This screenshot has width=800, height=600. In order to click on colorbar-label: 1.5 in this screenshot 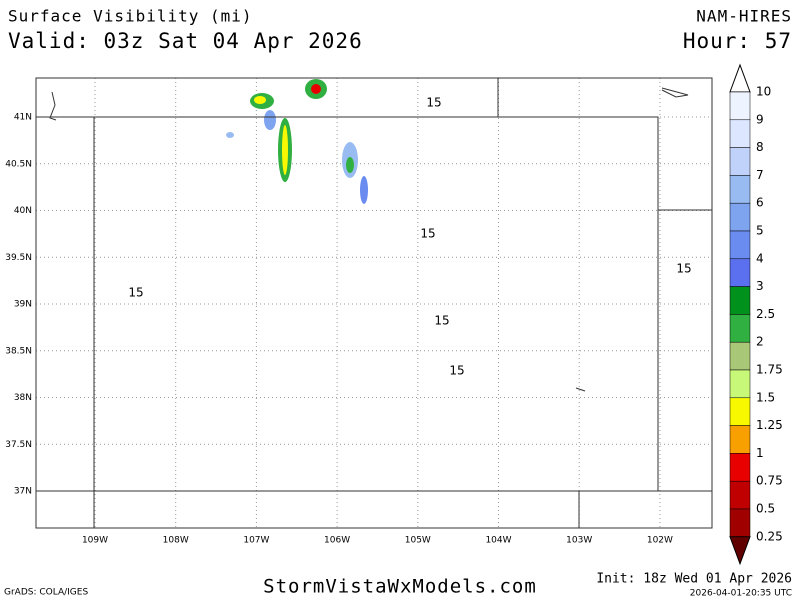, I will do `click(765, 397)`.